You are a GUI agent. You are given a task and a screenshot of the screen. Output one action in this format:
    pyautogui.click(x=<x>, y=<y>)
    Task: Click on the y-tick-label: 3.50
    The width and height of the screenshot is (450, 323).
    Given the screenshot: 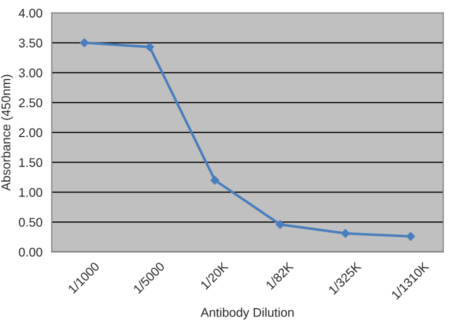 What is the action you would take?
    pyautogui.click(x=30, y=43)
    